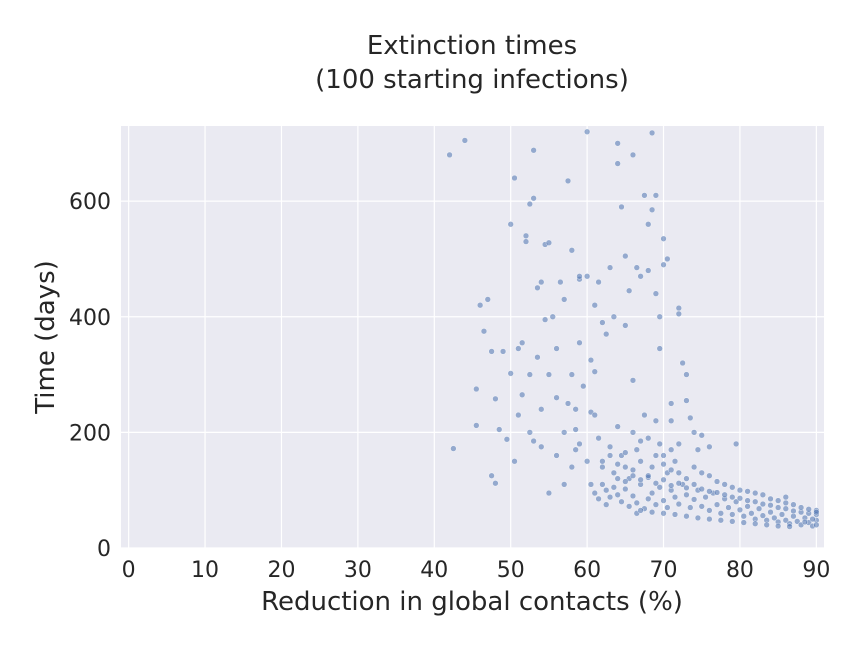  Describe the element at coordinates (587, 570) in the screenshot. I see `x-tick-label: 60` at that location.